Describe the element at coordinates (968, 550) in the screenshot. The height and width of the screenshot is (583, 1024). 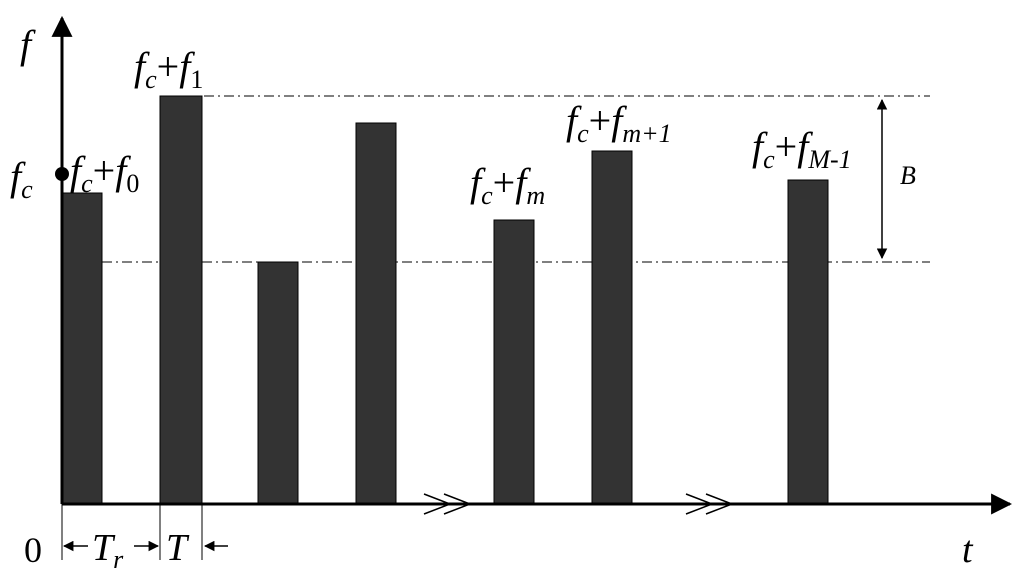
I see `x-axis-label: t` at that location.